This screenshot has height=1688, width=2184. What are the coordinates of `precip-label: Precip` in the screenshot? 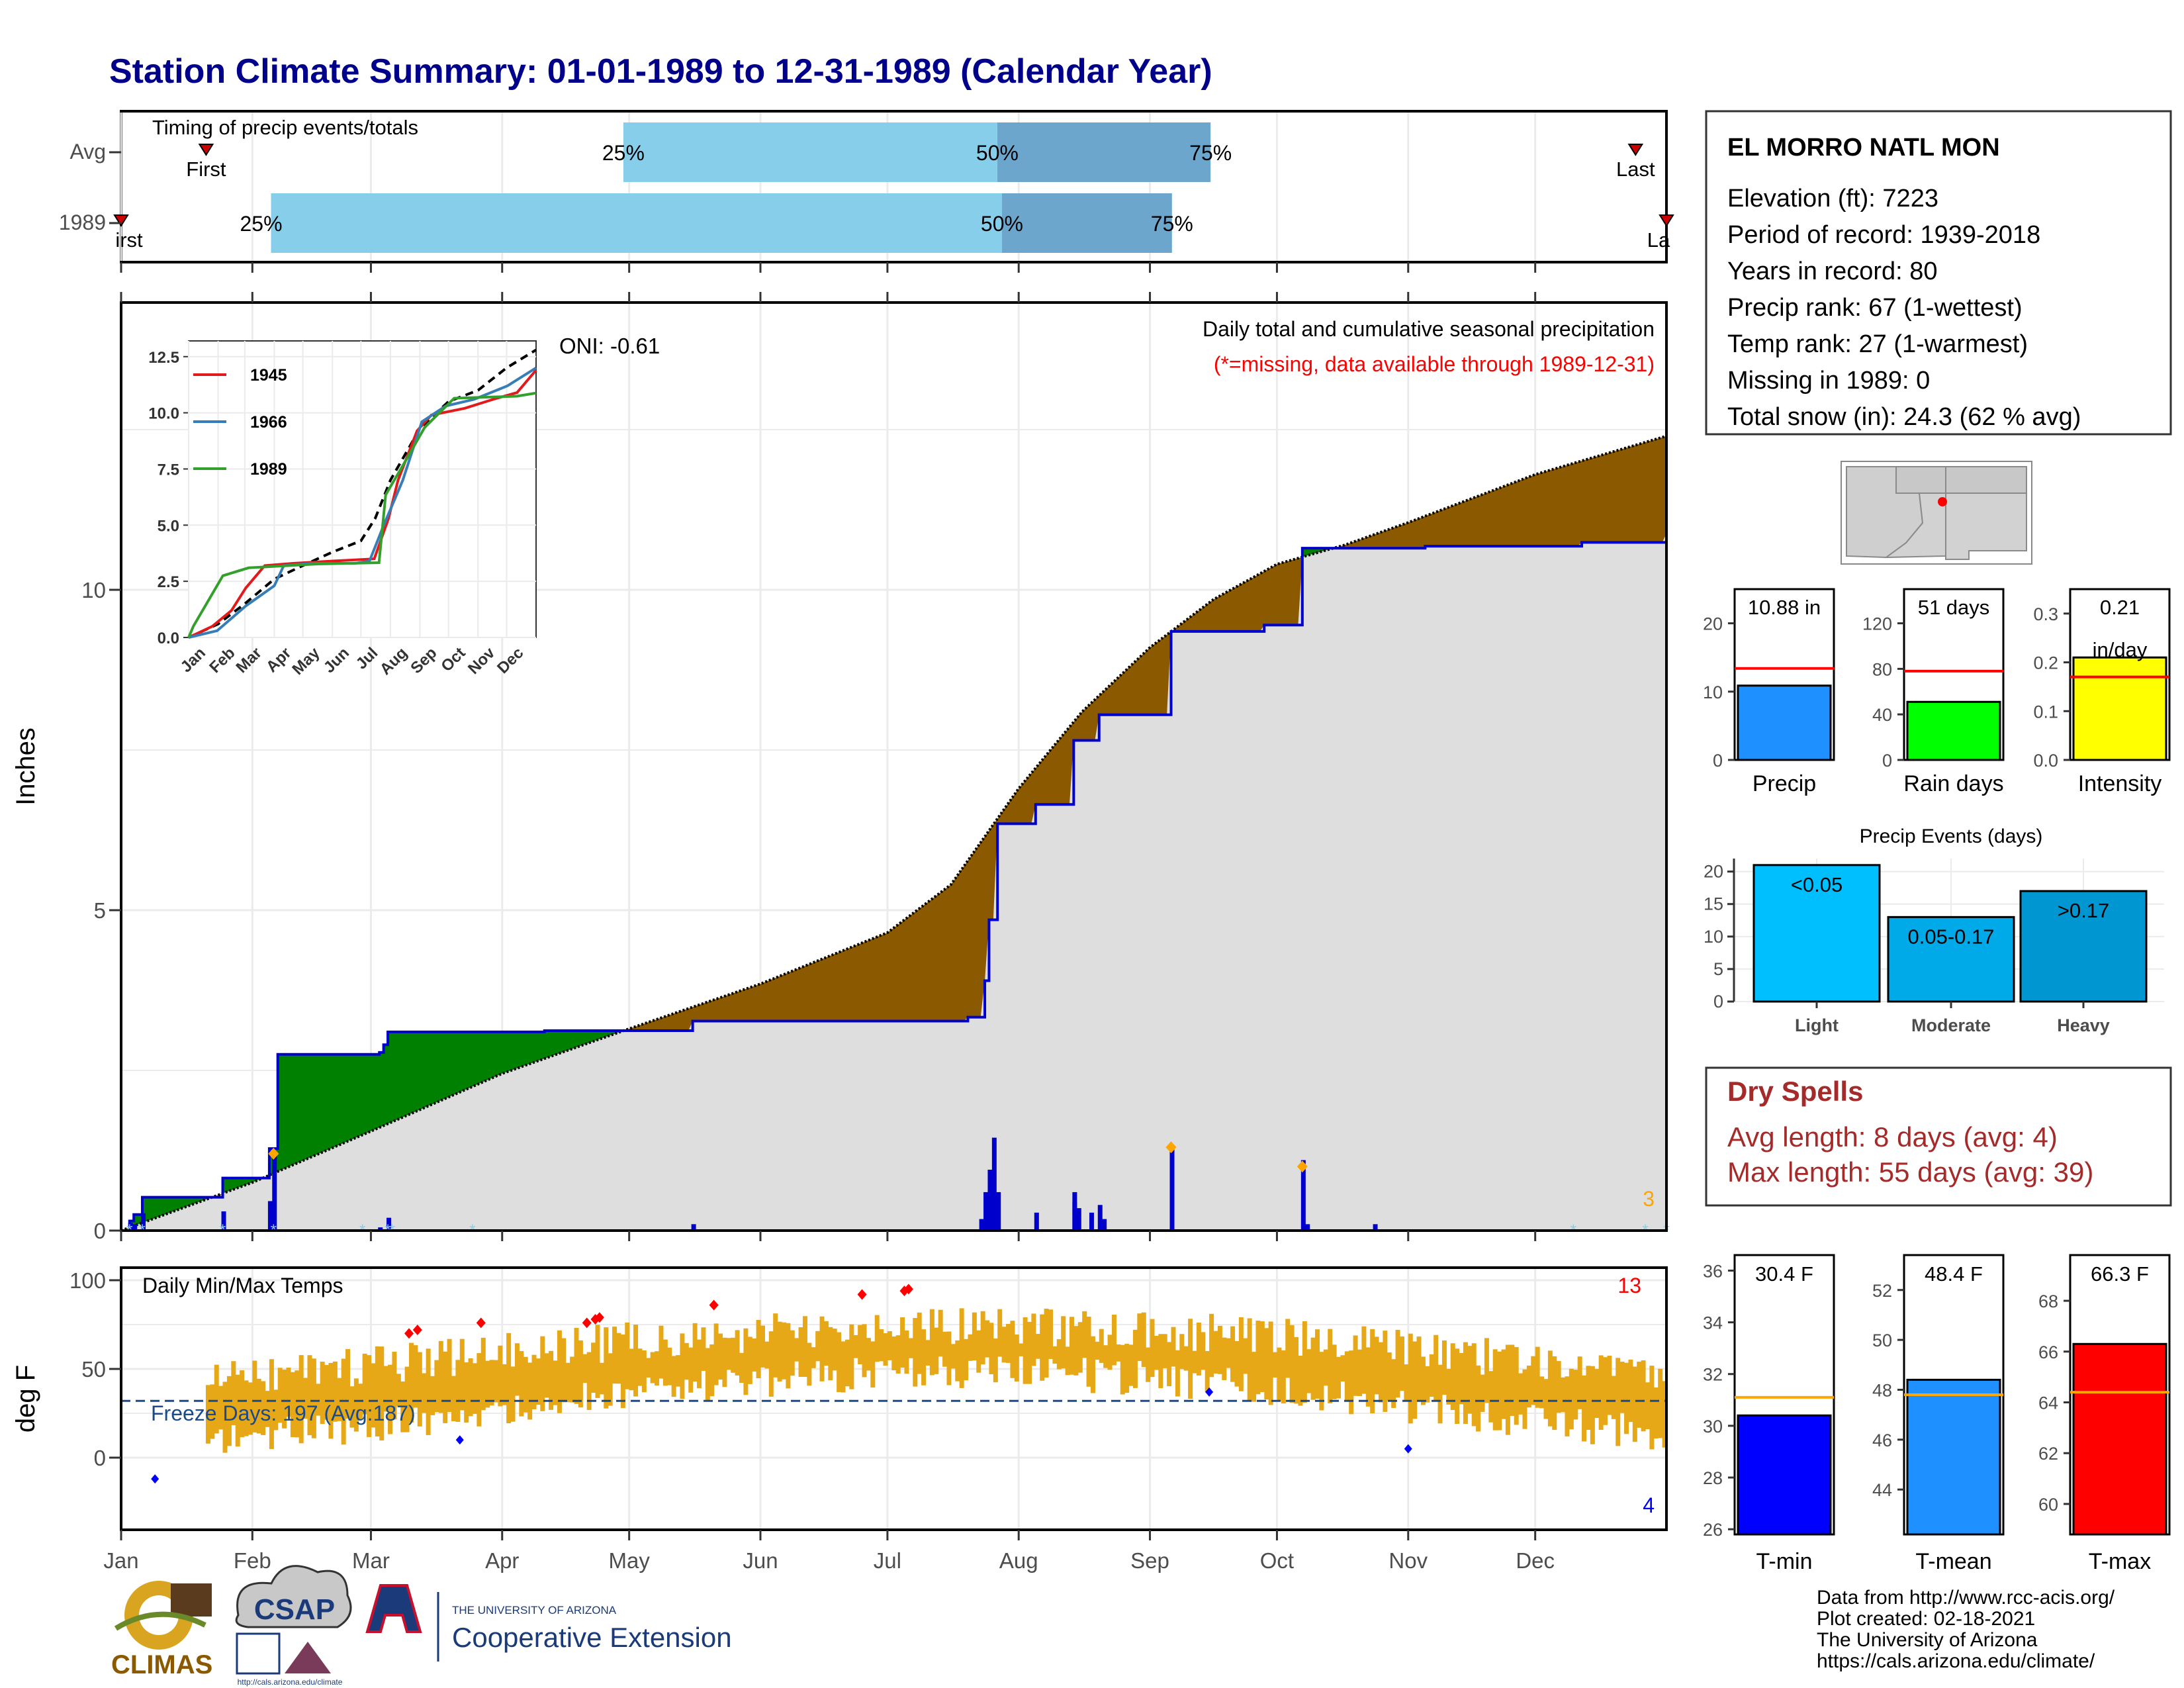 It's located at (1784, 783).